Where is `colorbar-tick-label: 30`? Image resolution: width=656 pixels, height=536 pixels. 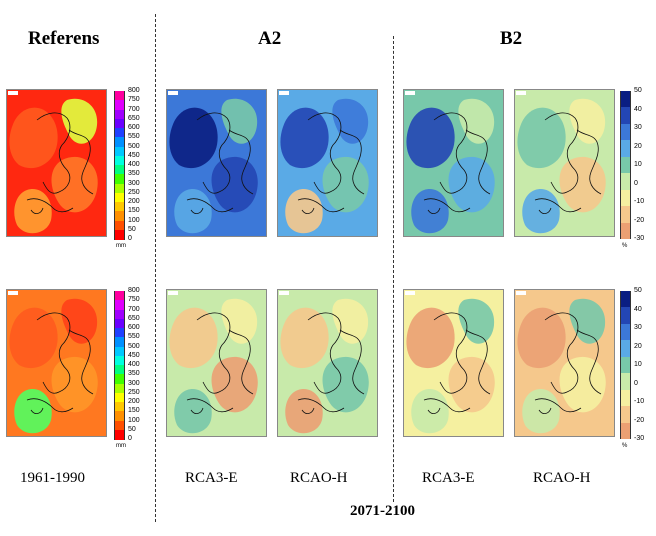 colorbar-tick-label: 30 is located at coordinates (638, 327).